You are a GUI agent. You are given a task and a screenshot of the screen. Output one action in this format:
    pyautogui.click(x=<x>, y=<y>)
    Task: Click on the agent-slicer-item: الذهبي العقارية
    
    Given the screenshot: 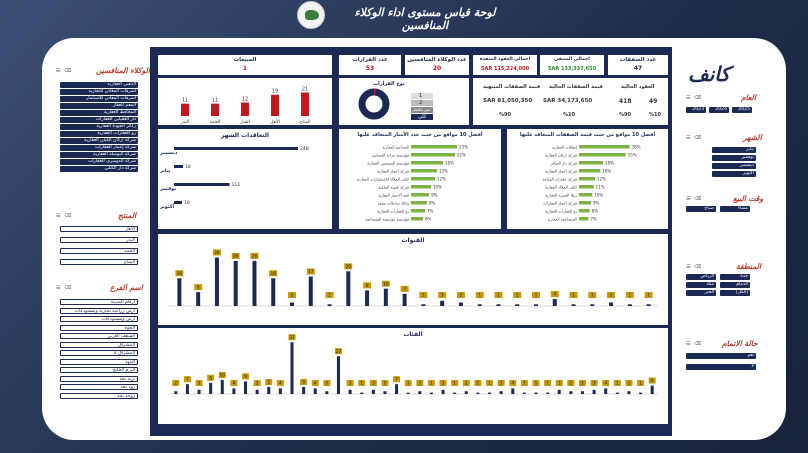 What is the action you would take?
    pyautogui.click(x=99, y=85)
    